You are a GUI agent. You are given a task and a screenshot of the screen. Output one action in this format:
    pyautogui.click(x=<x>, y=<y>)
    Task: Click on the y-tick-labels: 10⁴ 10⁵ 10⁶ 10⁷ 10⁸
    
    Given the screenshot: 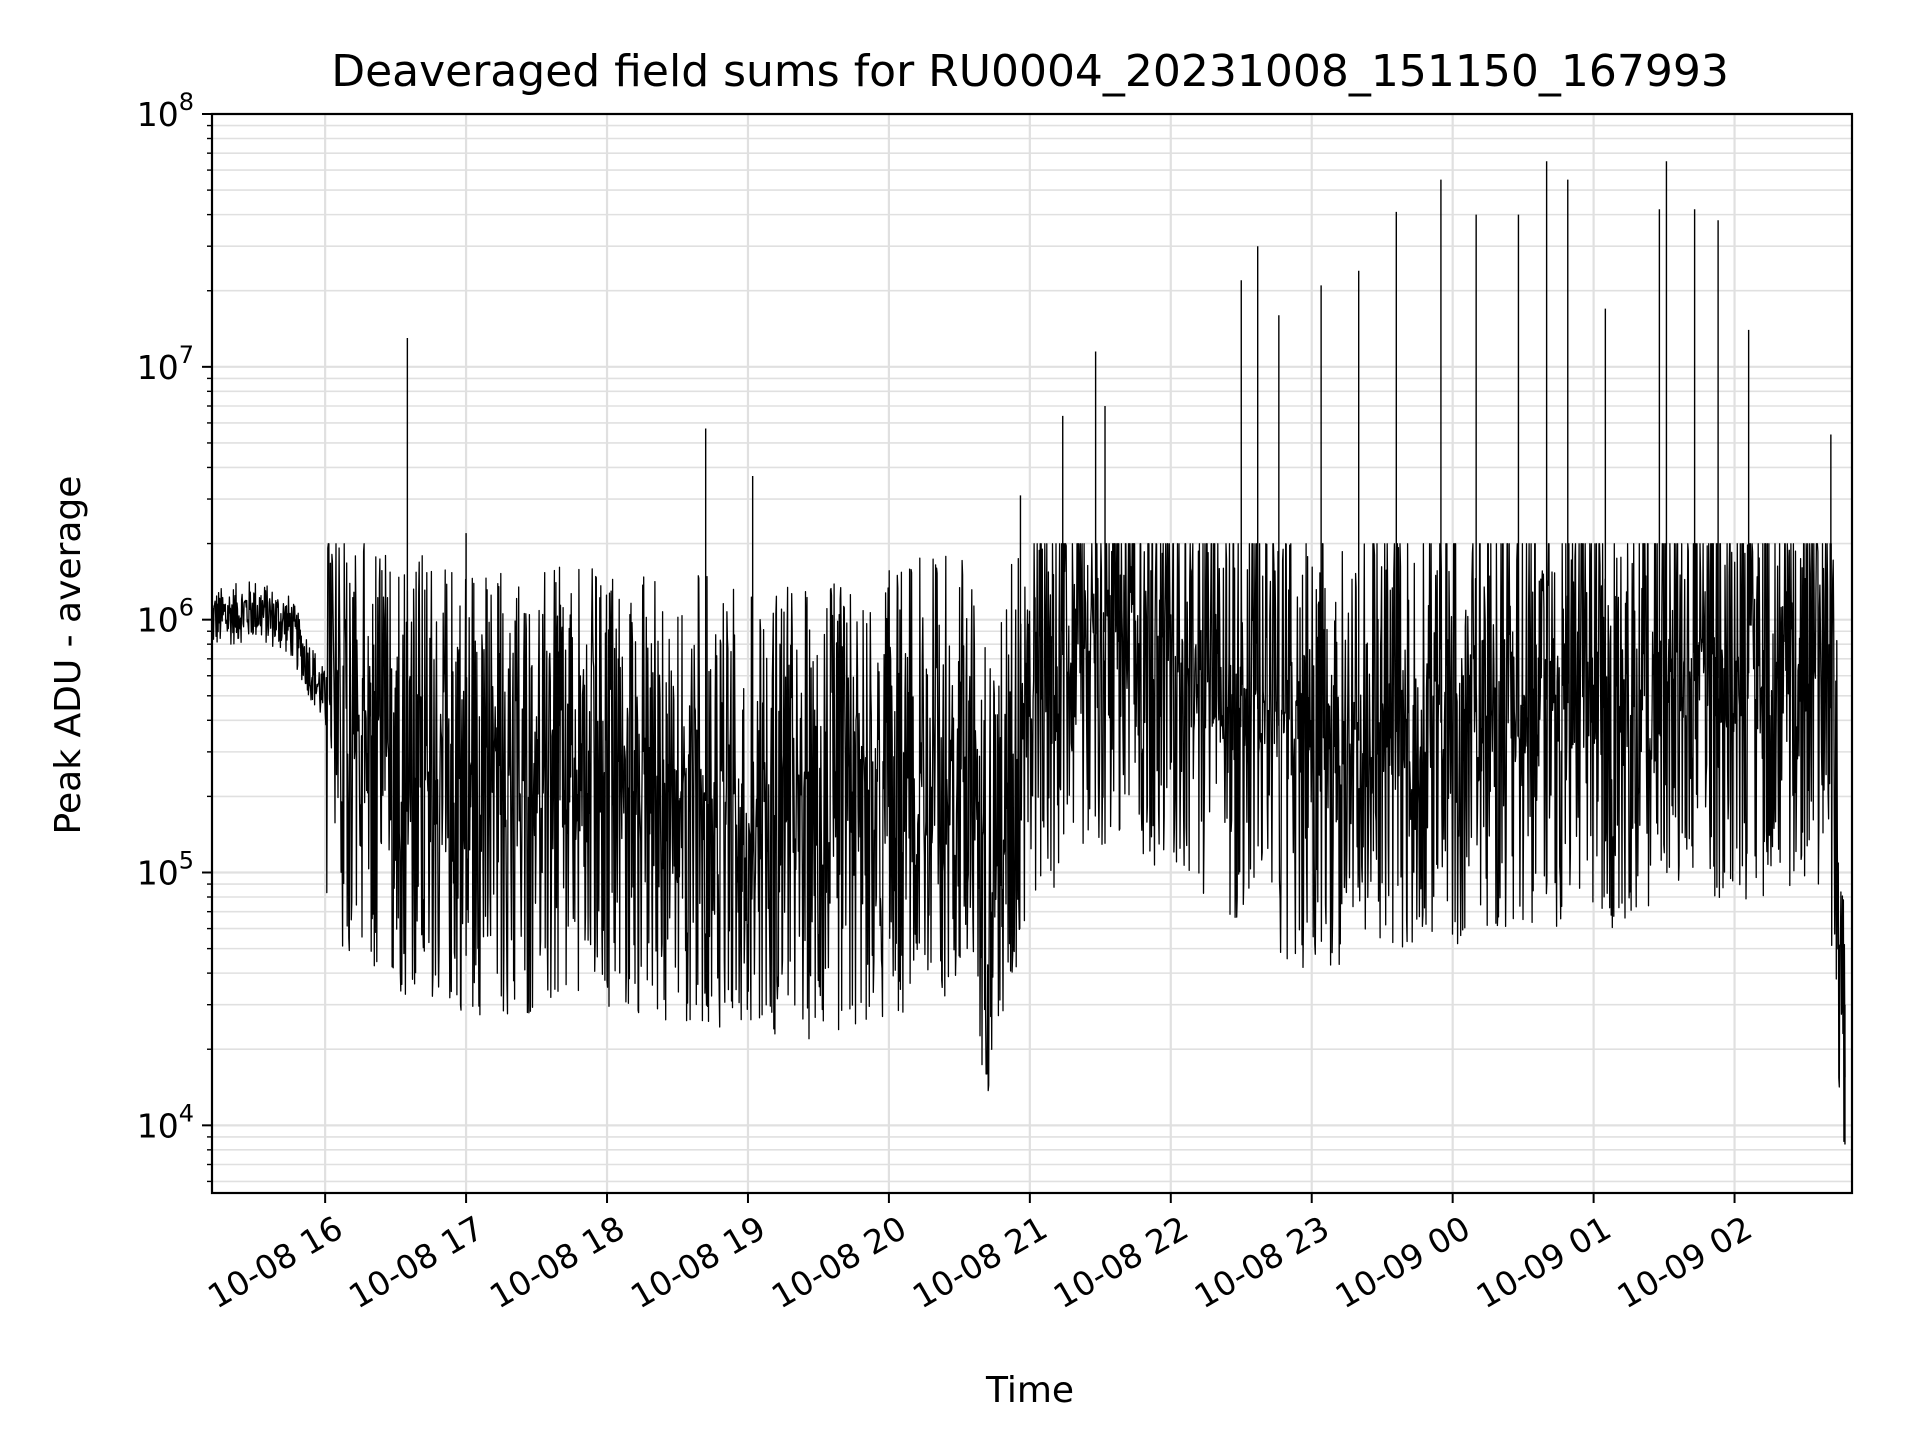 What is the action you would take?
    pyautogui.click(x=165, y=616)
    